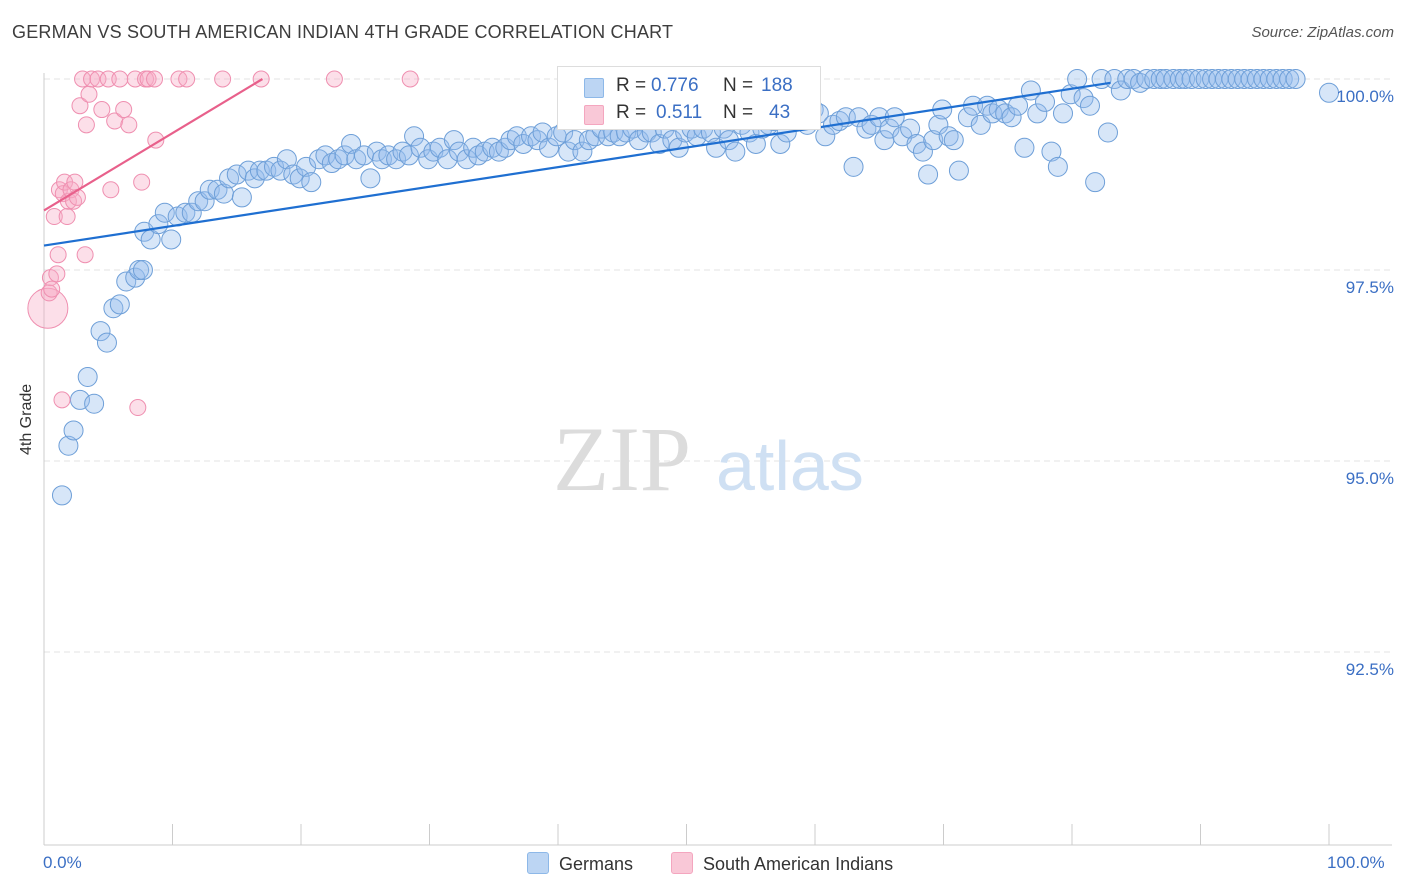  I want to click on south-american-indians-trend-line, so click(153, 145).